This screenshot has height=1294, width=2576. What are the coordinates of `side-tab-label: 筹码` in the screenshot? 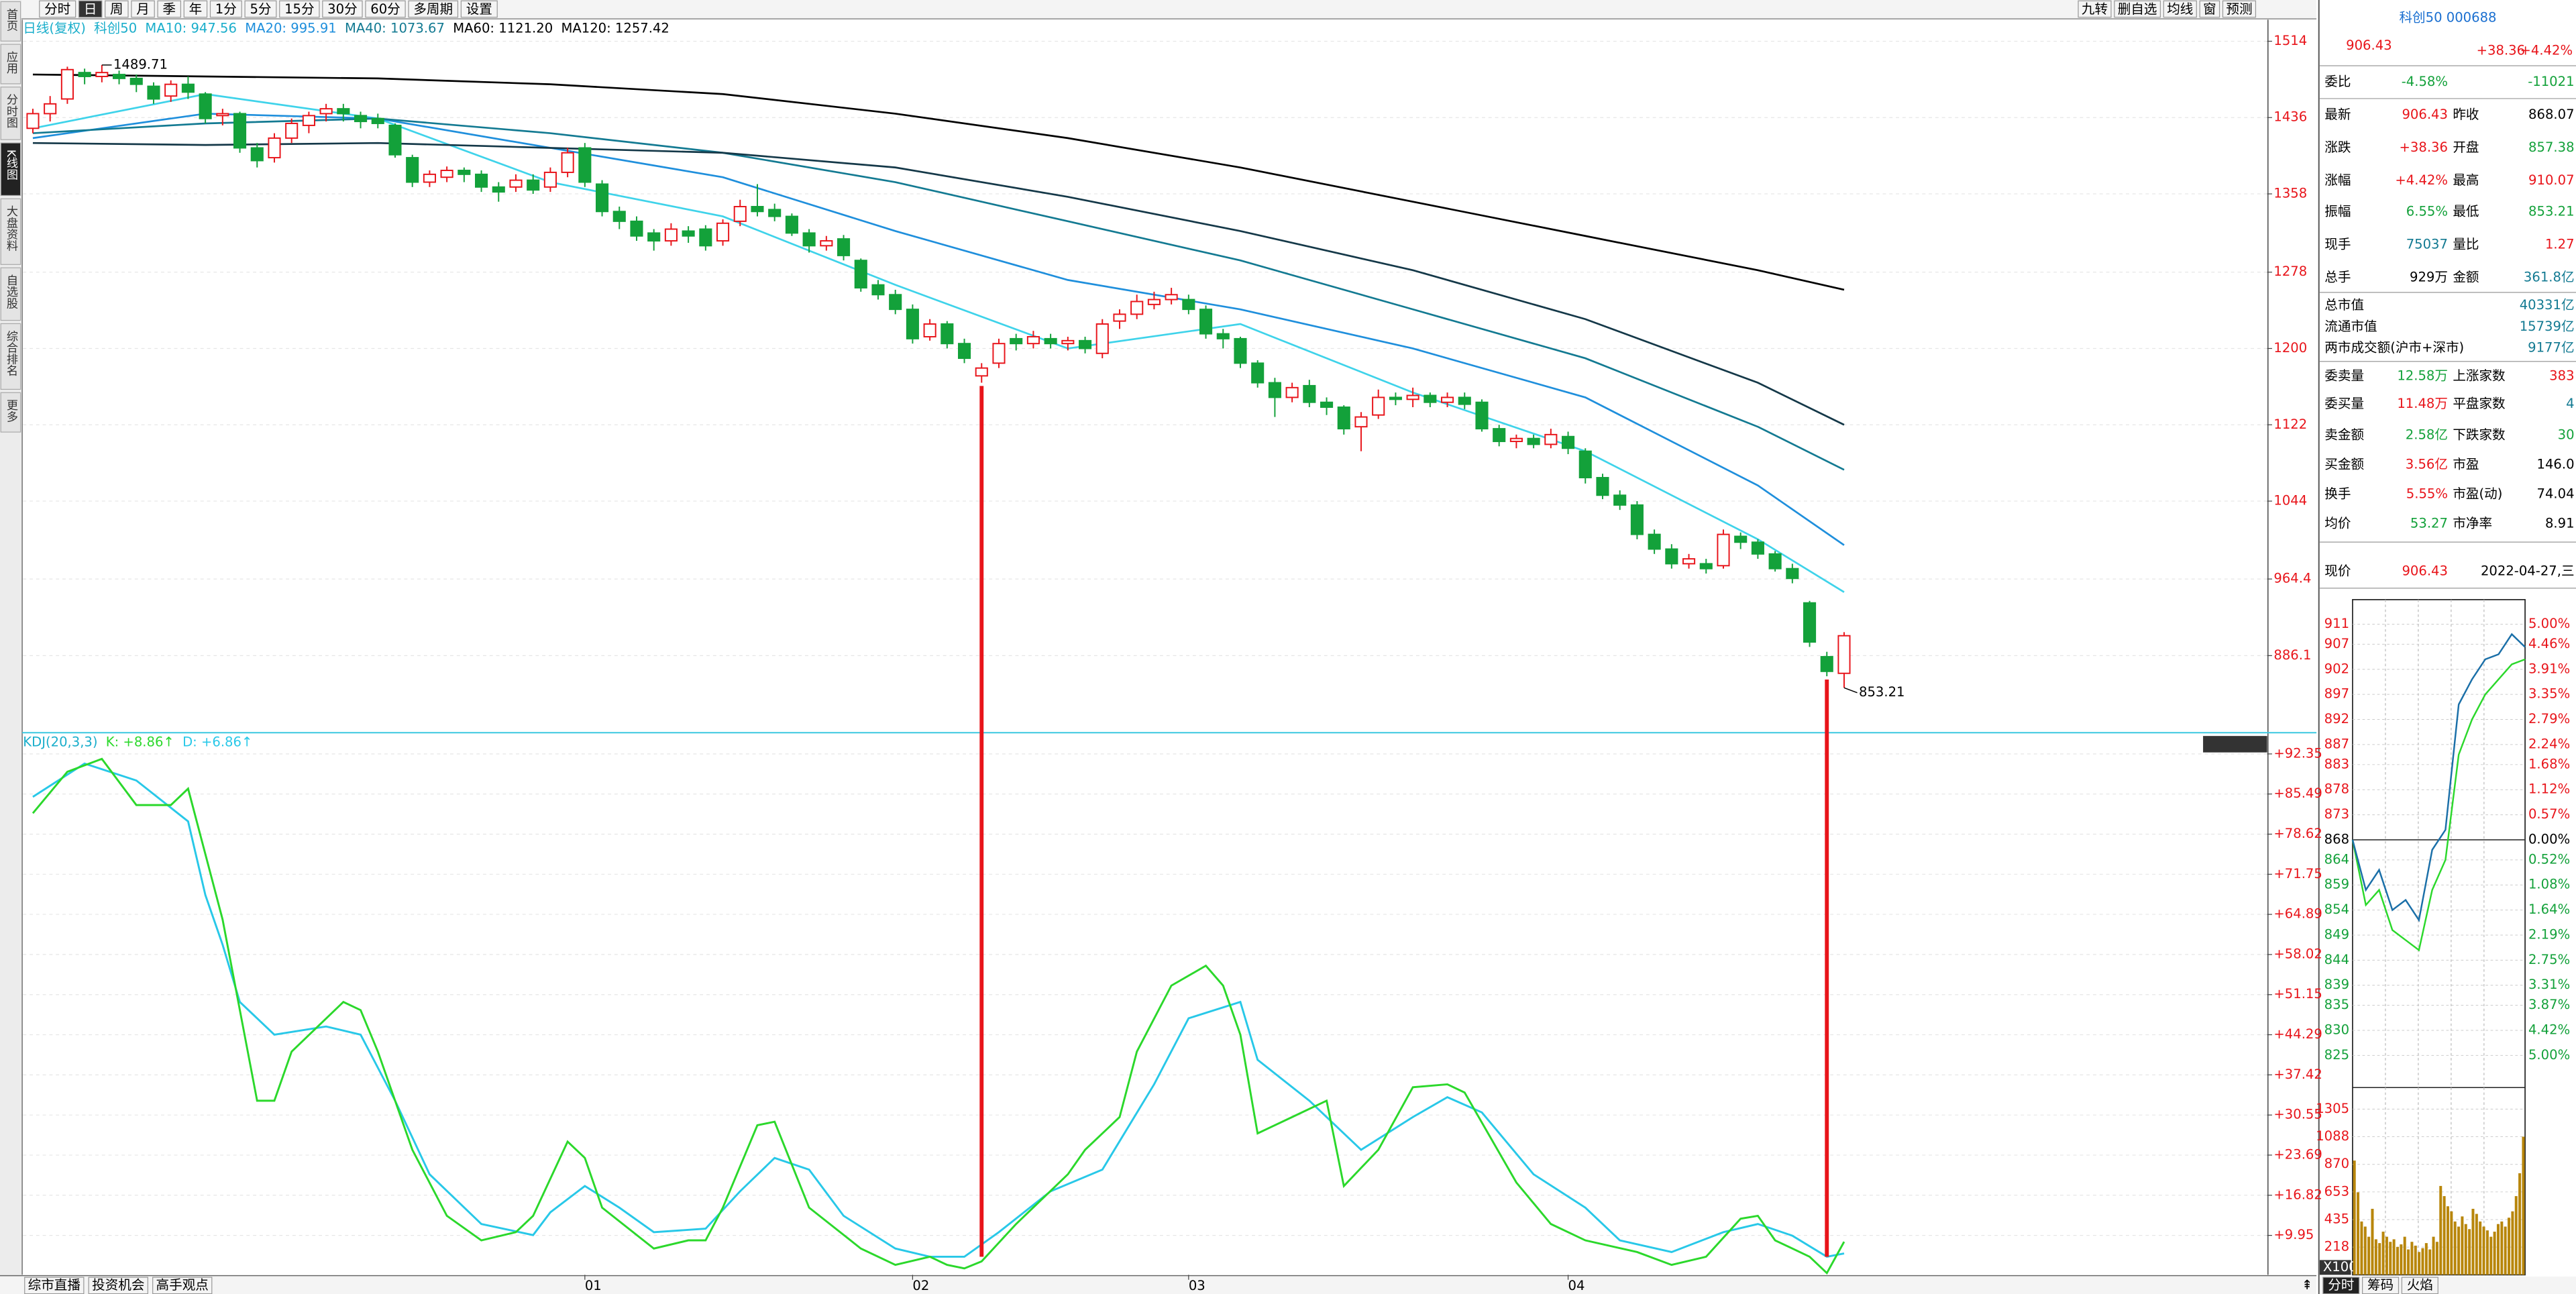 It's located at (2380, 1285).